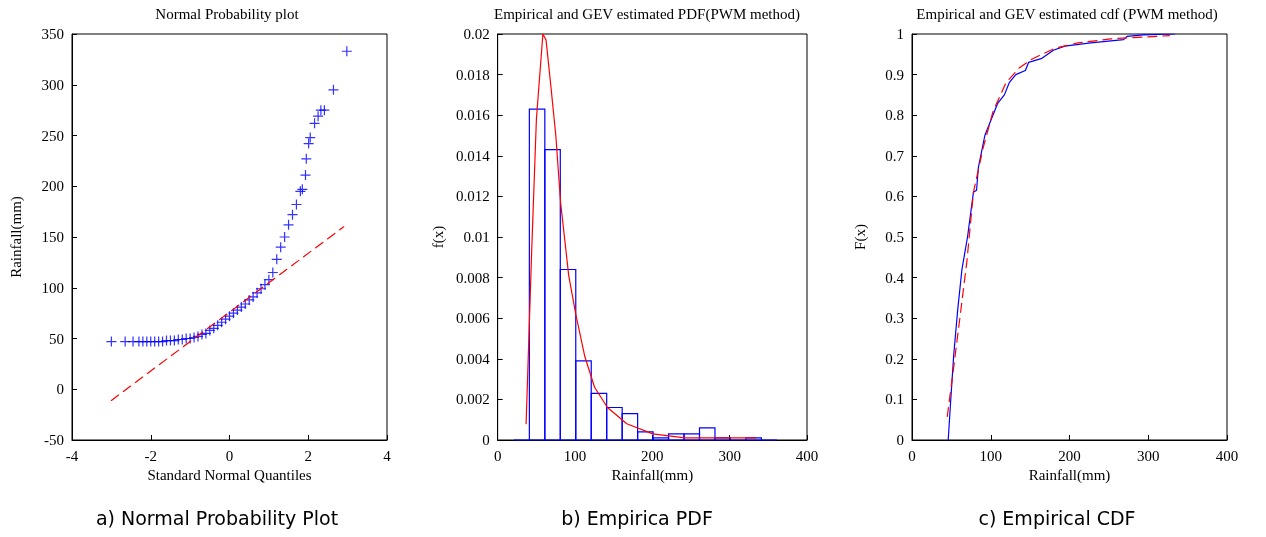 This screenshot has height=537, width=1266. What do you see at coordinates (387, 455) in the screenshot?
I see `x-tick-label: 4` at bounding box center [387, 455].